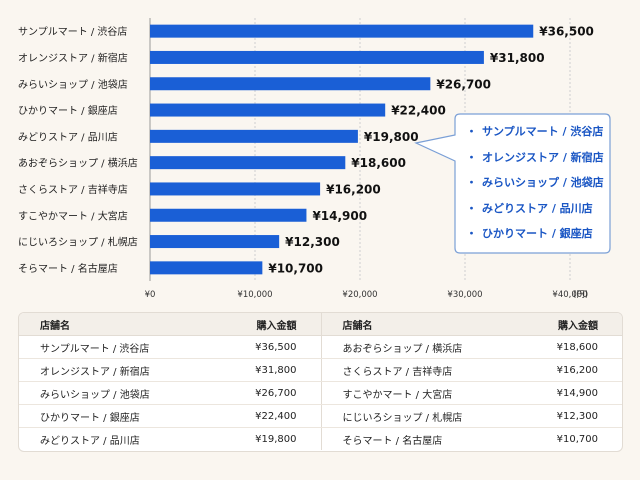 Image resolution: width=640 pixels, height=480 pixels. What do you see at coordinates (265, 416) in the screenshot?
I see `amount-cell: ¥22,400` at bounding box center [265, 416].